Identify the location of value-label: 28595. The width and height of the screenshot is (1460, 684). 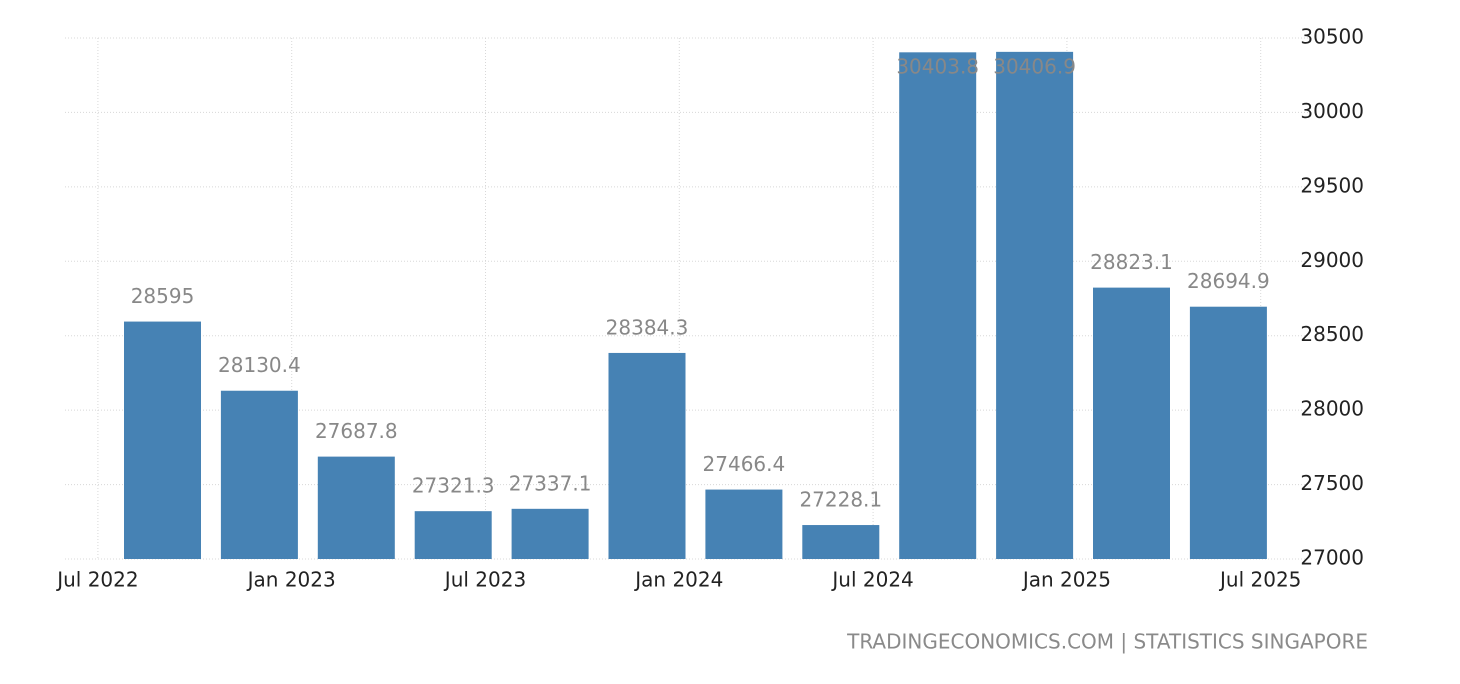
(163, 296).